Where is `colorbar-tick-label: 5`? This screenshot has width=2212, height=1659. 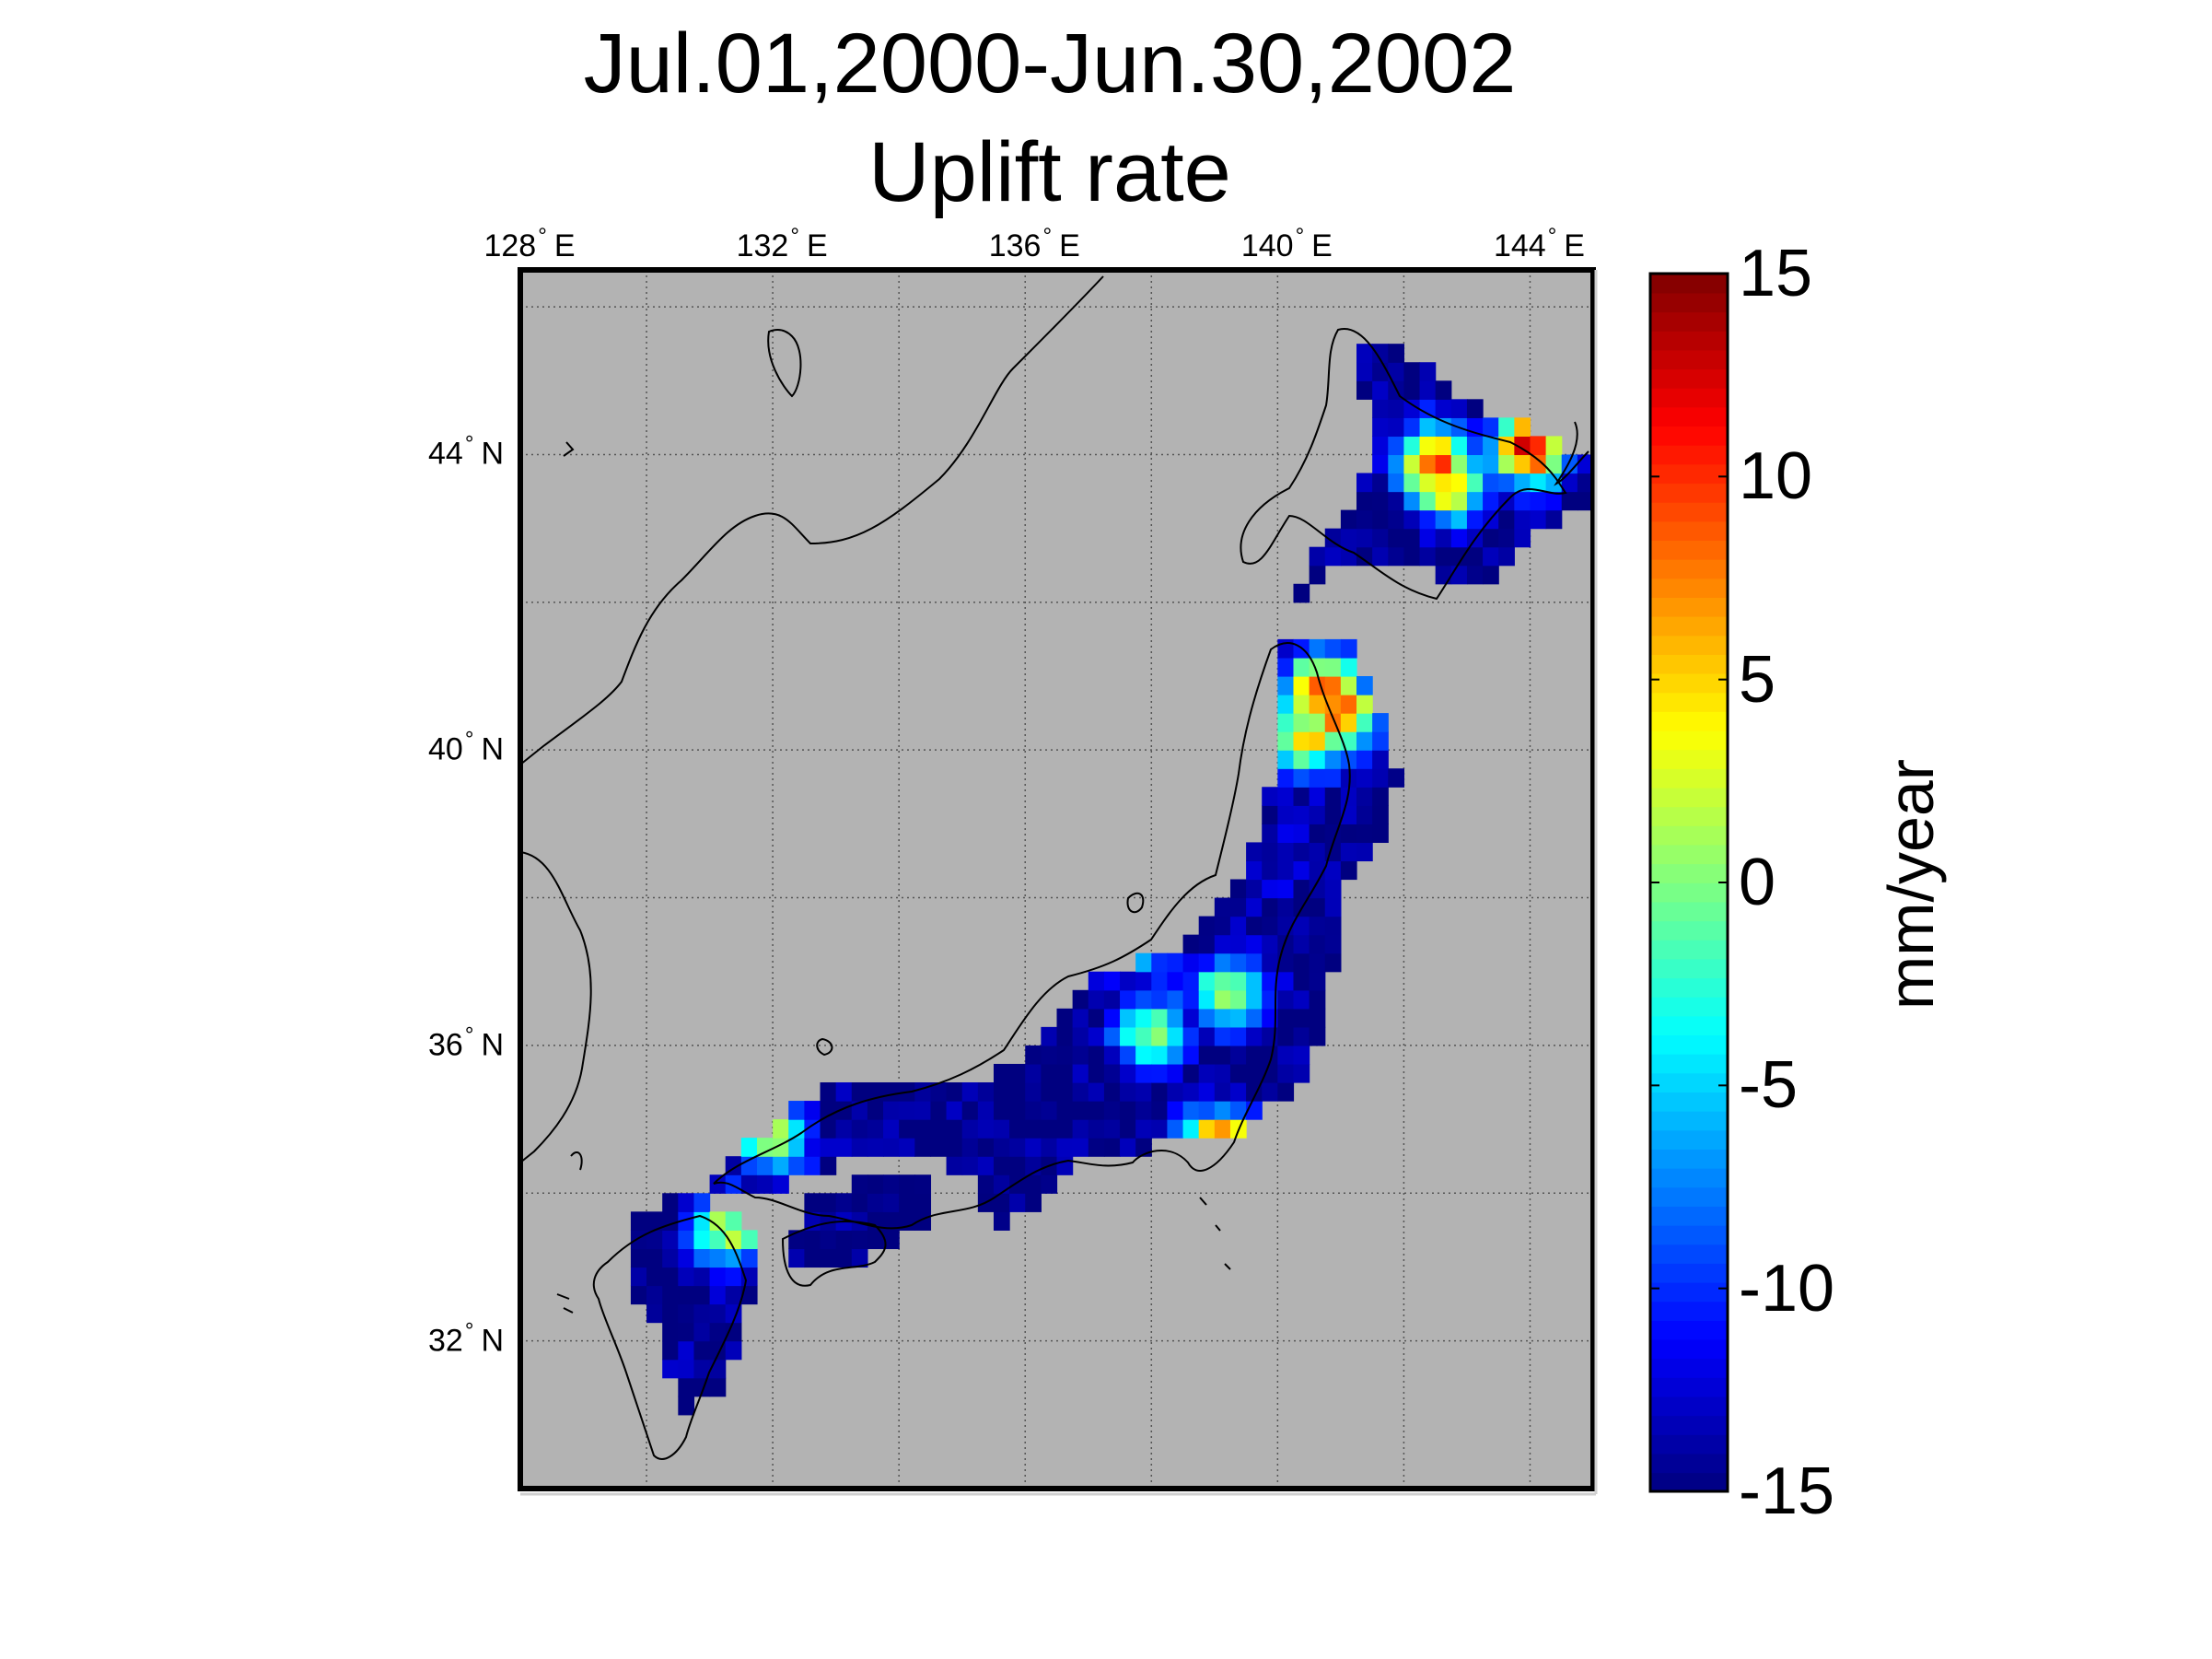 colorbar-tick-label: 5 is located at coordinates (1758, 679).